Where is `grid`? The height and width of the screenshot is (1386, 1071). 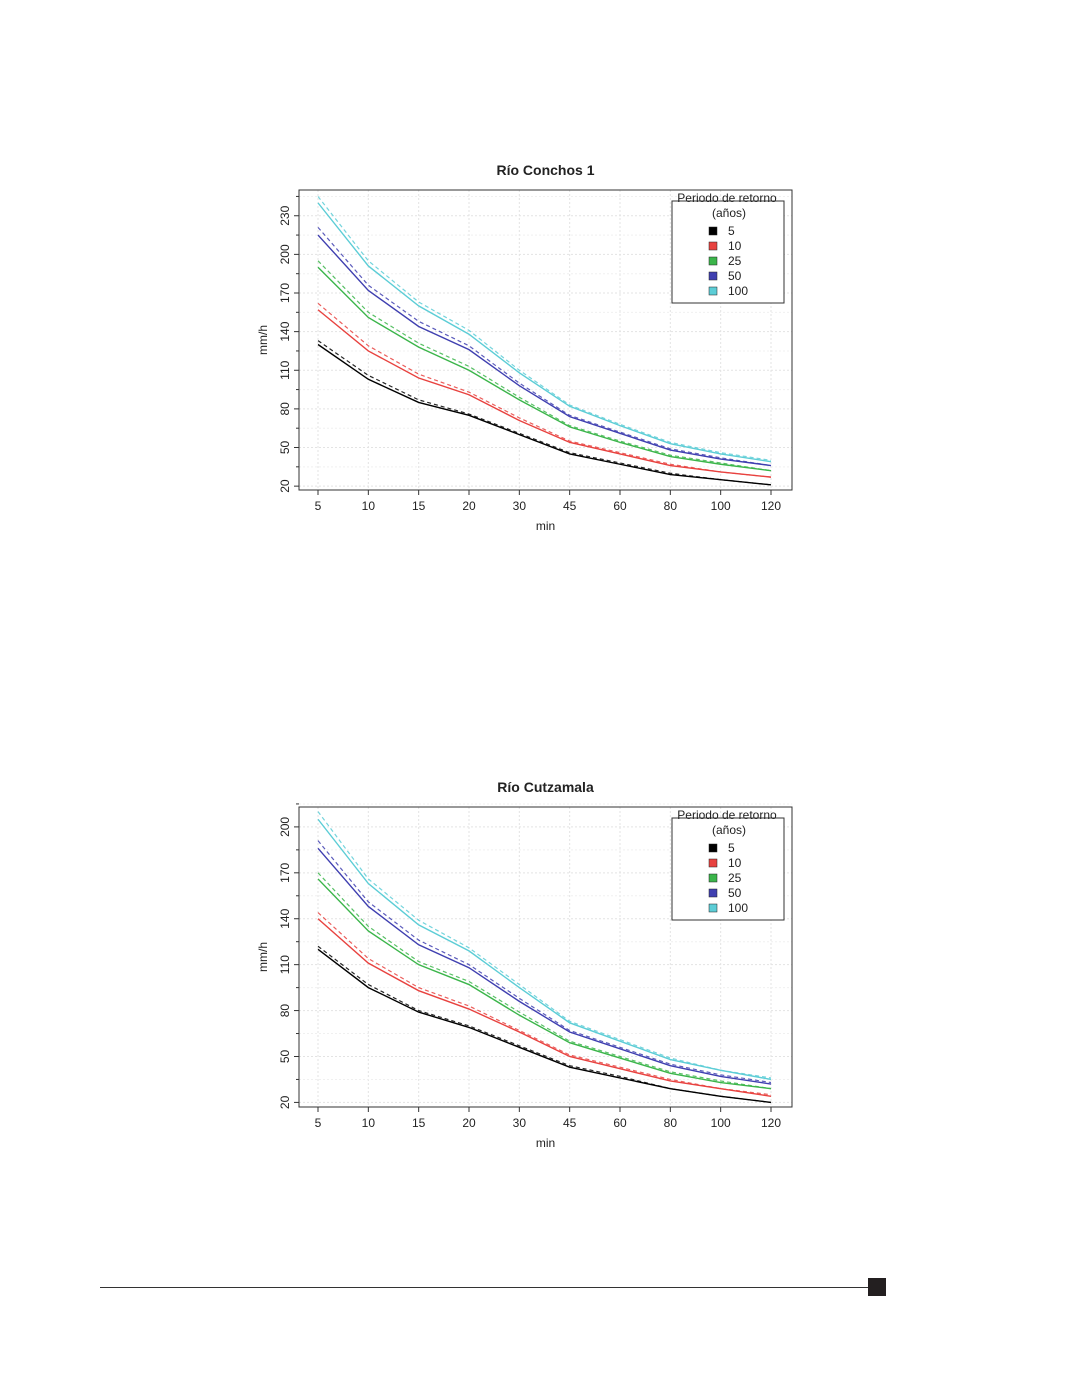 grid is located at coordinates (545, 340).